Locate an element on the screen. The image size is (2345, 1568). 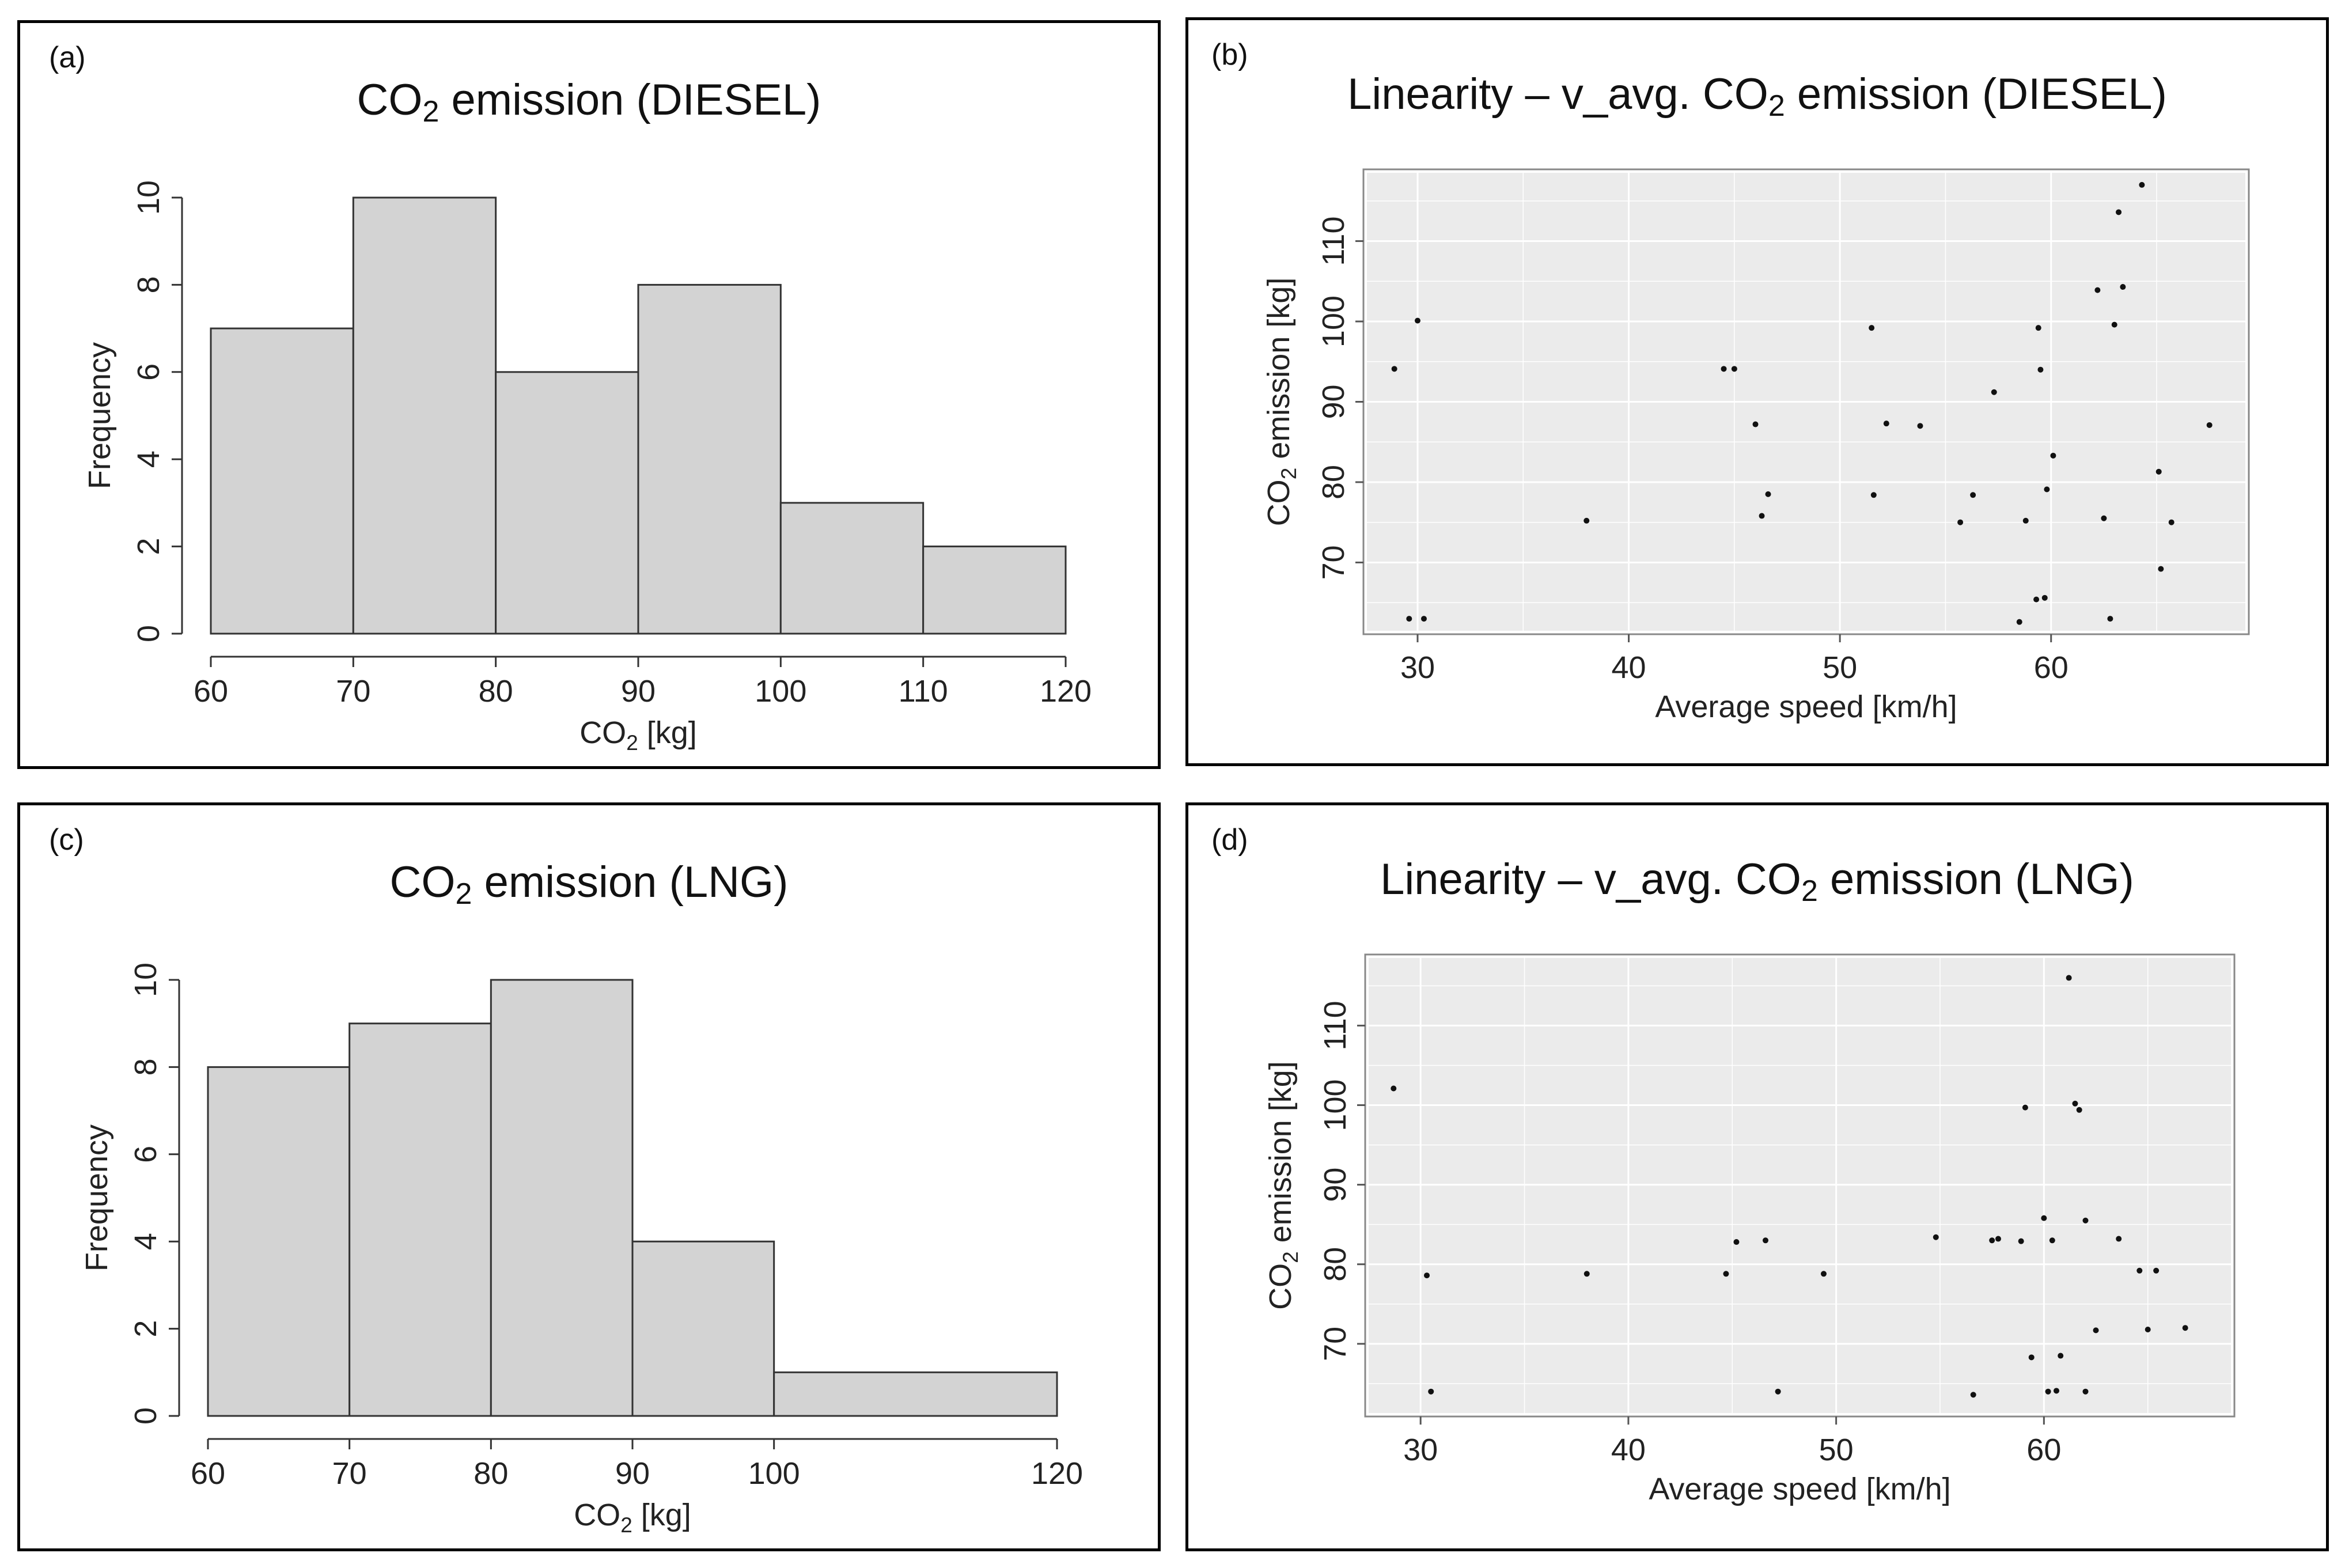
chart-title: Linearity – v_avg. CO2 emission (LNG) is located at coordinates (1757, 881).